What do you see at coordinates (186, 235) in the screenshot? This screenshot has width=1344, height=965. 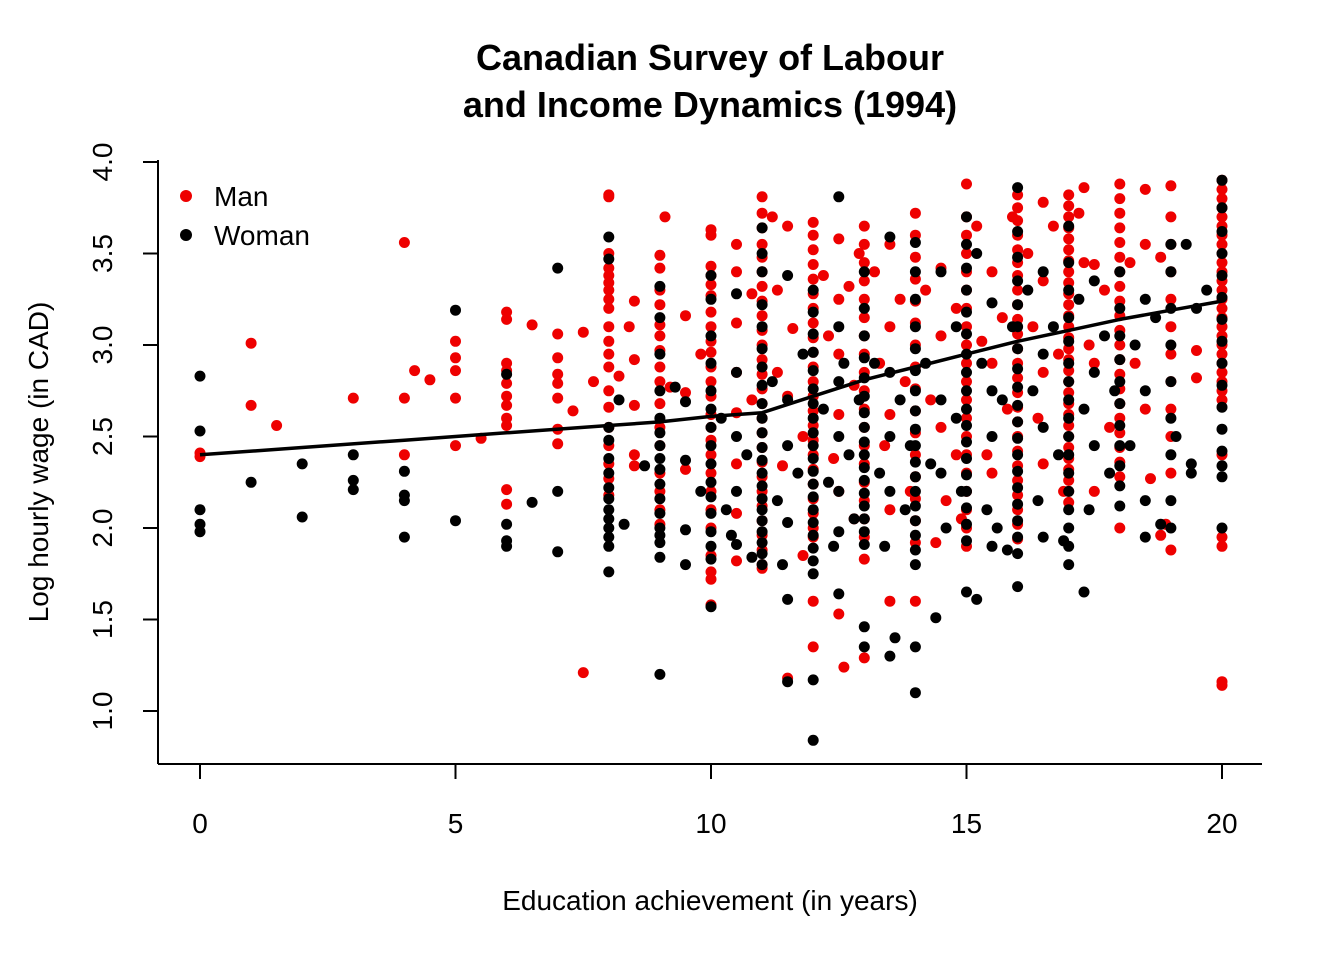 I see `legend-marker-woman` at bounding box center [186, 235].